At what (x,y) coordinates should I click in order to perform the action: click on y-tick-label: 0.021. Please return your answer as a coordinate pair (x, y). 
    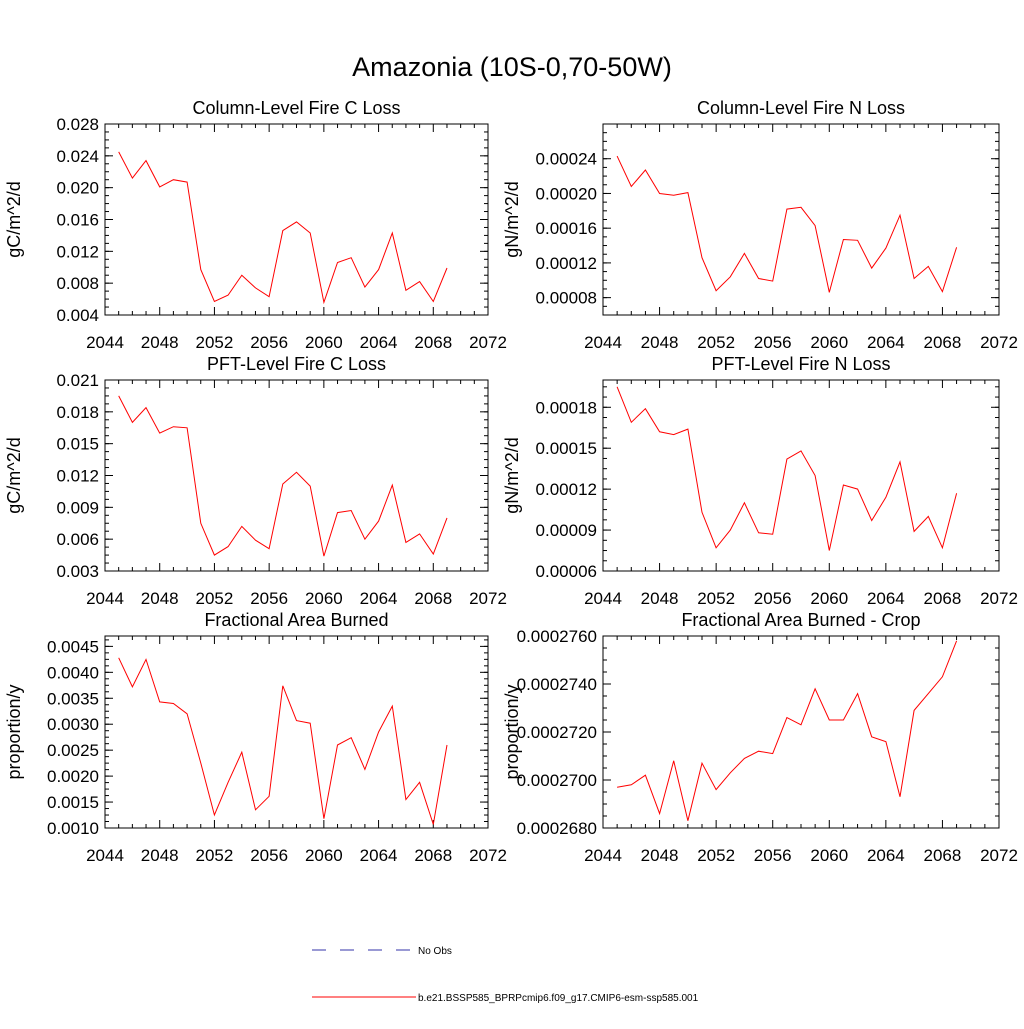
    Looking at the image, I should click on (77, 380).